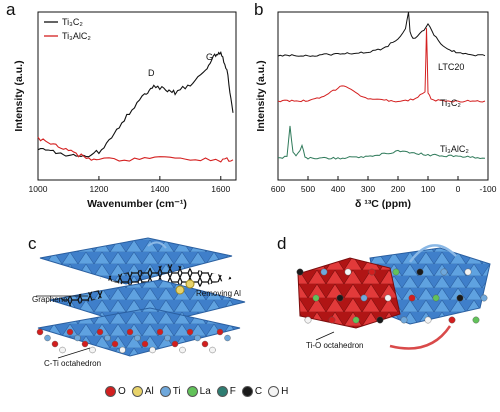 This screenshot has width=500, height=412. I want to click on chart-b-xtick-label: 400, so click(338, 189).